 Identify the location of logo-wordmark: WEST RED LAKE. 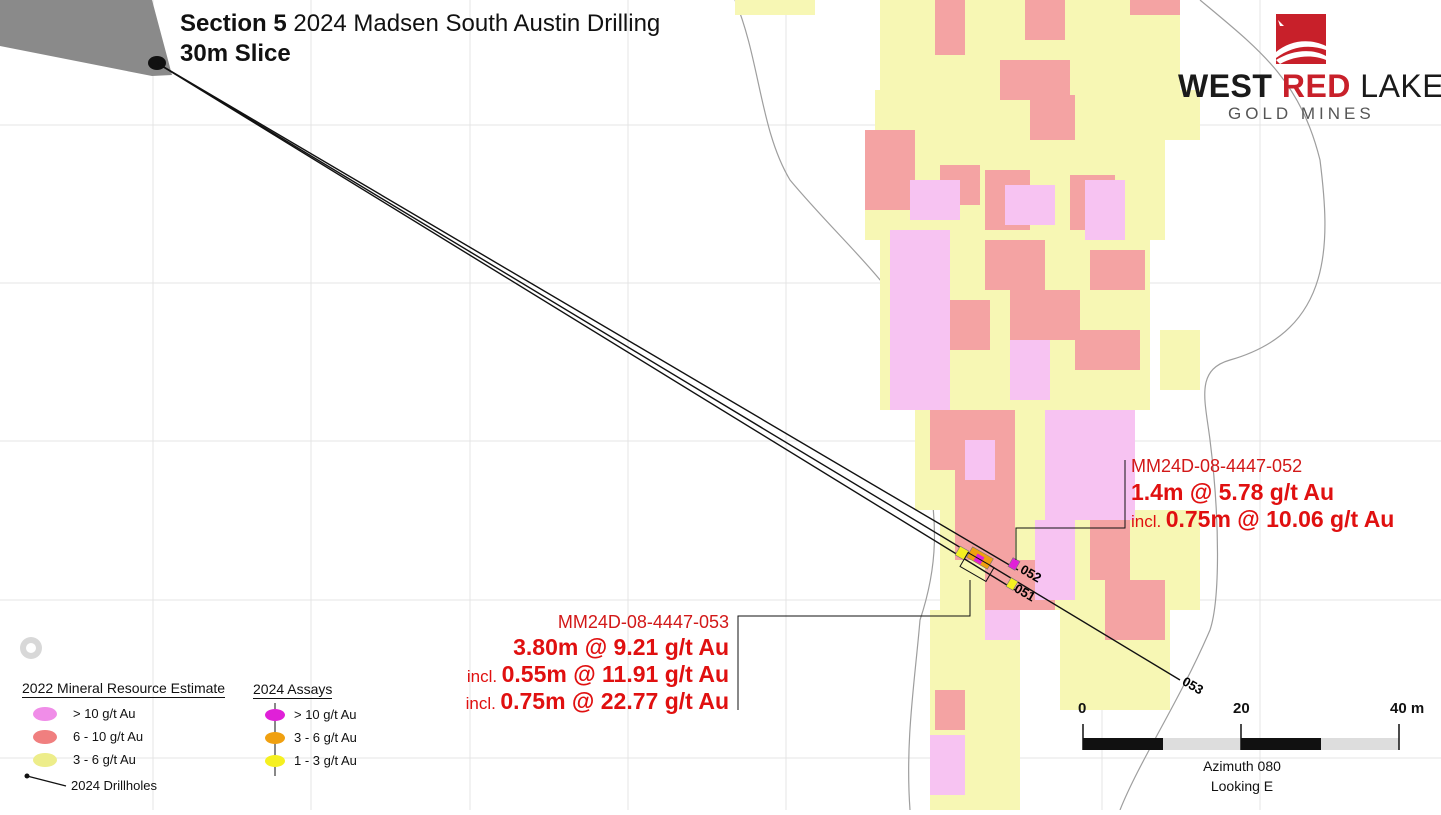
(1309, 86).